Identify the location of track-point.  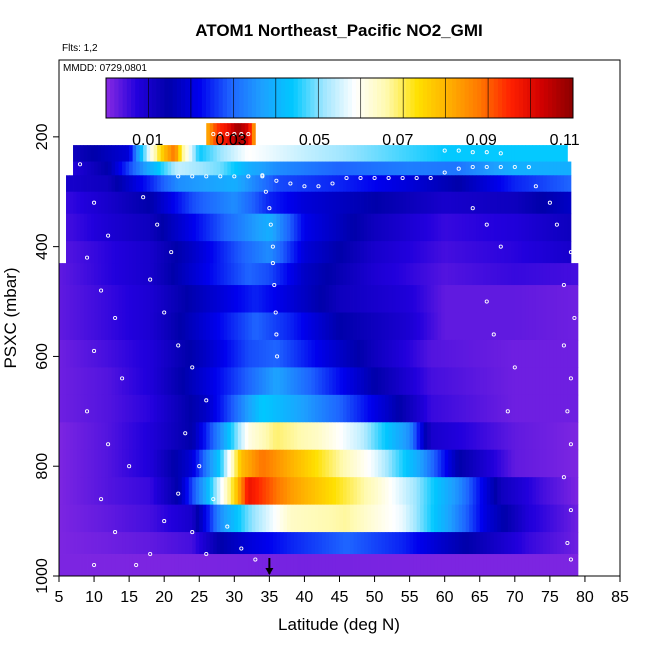
(248, 176).